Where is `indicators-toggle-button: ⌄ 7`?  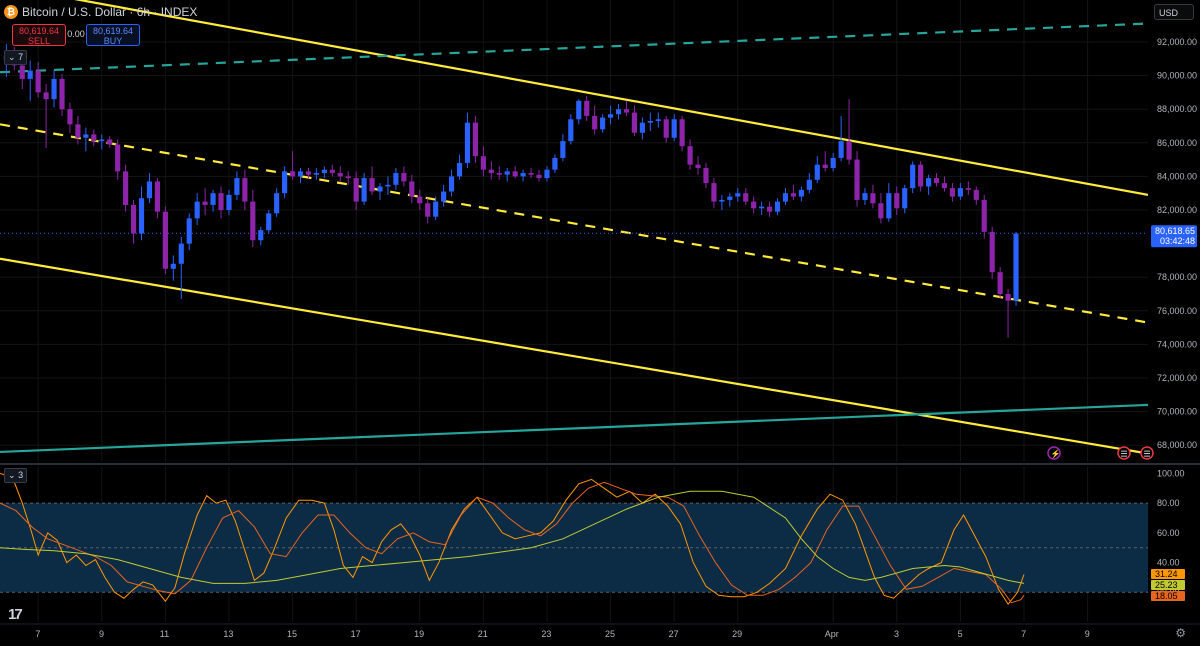 indicators-toggle-button: ⌄ 7 is located at coordinates (16, 57).